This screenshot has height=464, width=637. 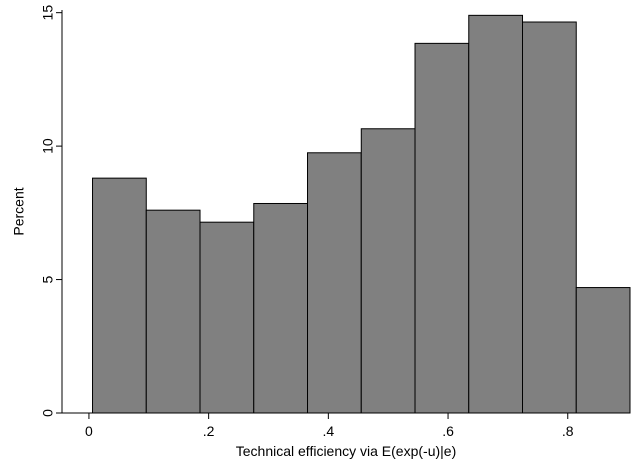 What do you see at coordinates (448, 431) in the screenshot?
I see `x-tick-label: .6` at bounding box center [448, 431].